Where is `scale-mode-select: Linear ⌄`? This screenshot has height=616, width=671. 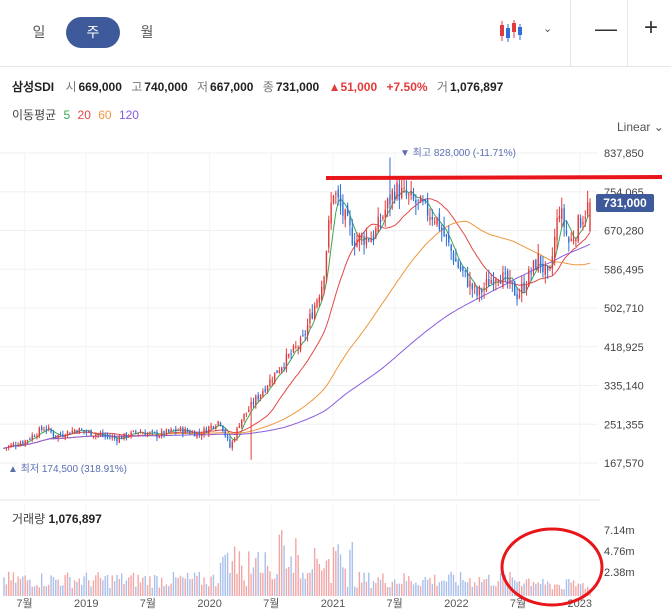 scale-mode-select: Linear ⌄ is located at coordinates (640, 127).